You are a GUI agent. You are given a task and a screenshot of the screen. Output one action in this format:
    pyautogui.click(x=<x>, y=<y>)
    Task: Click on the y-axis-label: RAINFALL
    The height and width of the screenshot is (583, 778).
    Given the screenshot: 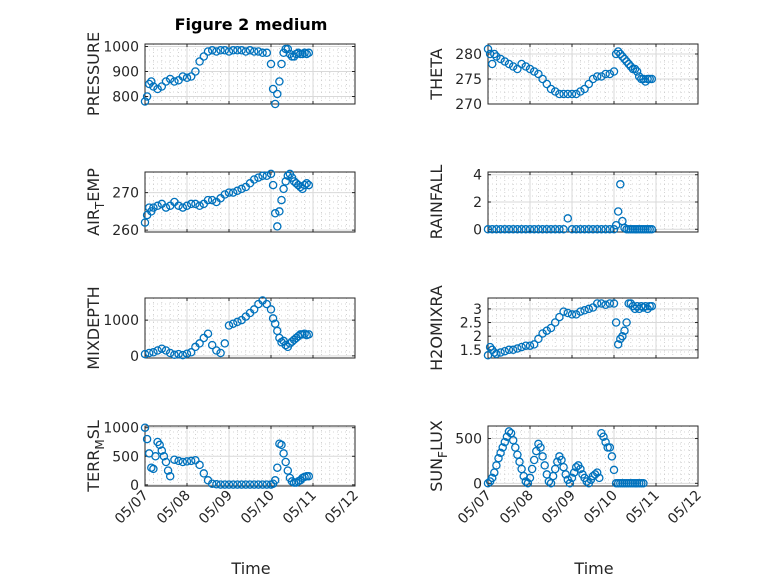 What is the action you would take?
    pyautogui.click(x=436, y=202)
    